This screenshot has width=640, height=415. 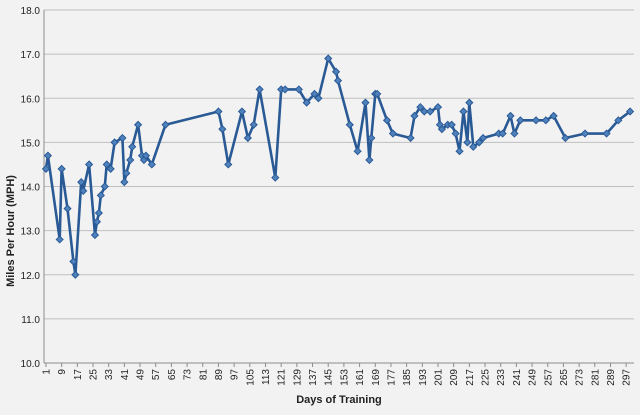 I want to click on x-tick-label: 201, so click(x=438, y=377).